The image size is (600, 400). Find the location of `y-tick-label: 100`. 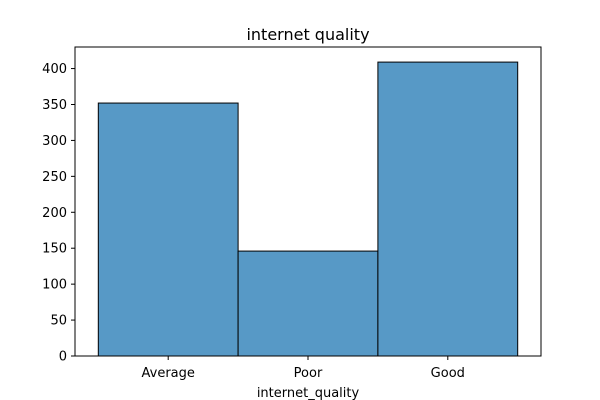

y-tick-label: 100 is located at coordinates (54, 285).